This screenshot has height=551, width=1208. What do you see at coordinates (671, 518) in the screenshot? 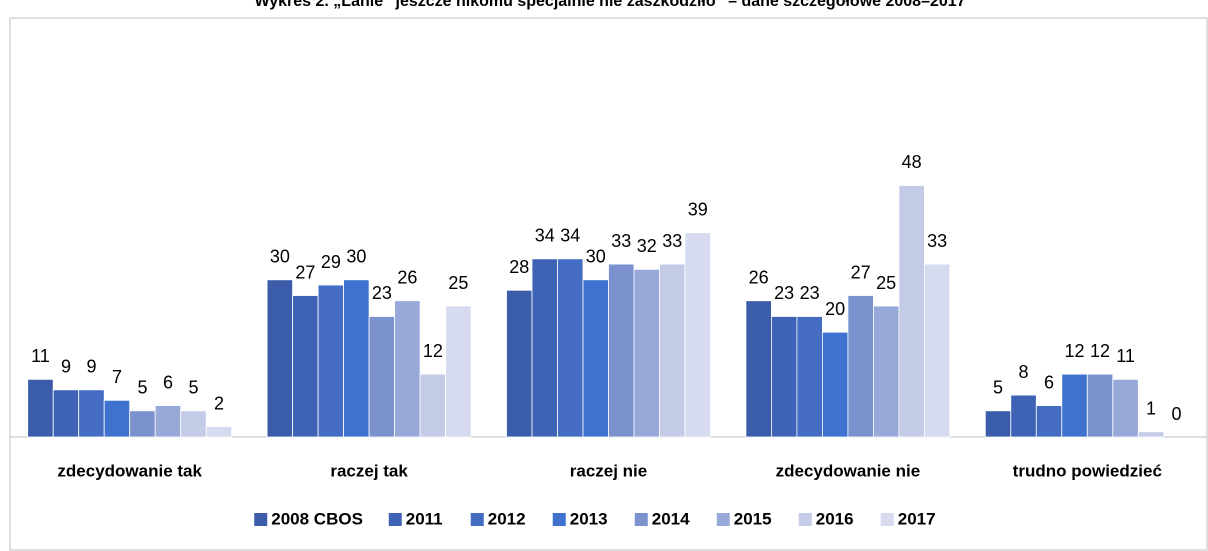
I see `legend-label: 2014` at bounding box center [671, 518].